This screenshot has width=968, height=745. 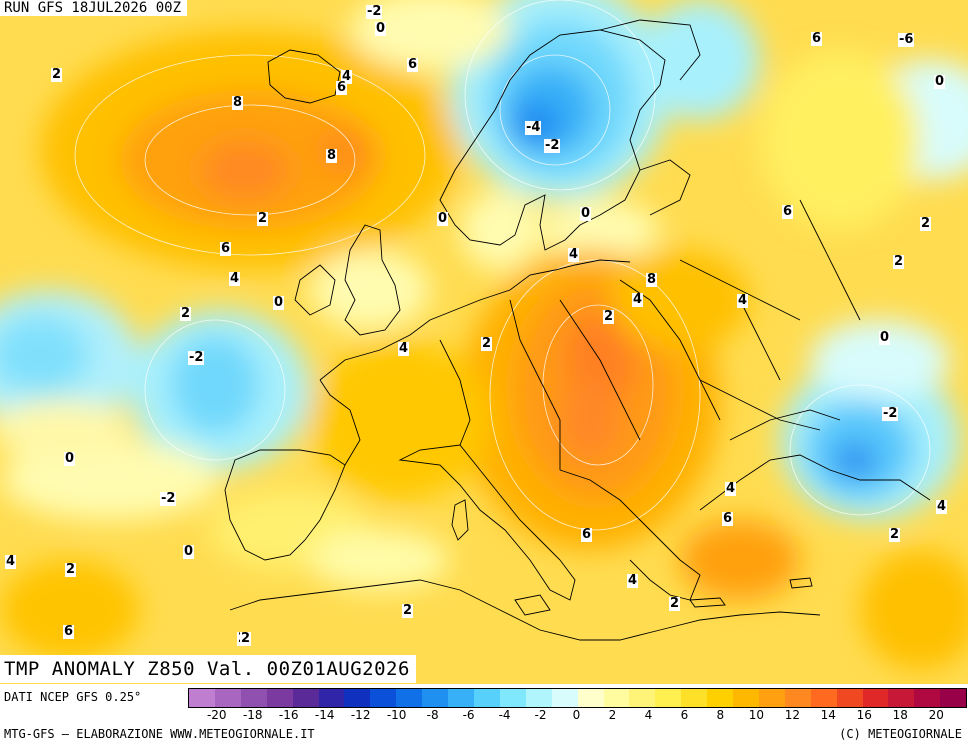 I want to click on color-scale-tick-label: -16, so click(x=288, y=715).